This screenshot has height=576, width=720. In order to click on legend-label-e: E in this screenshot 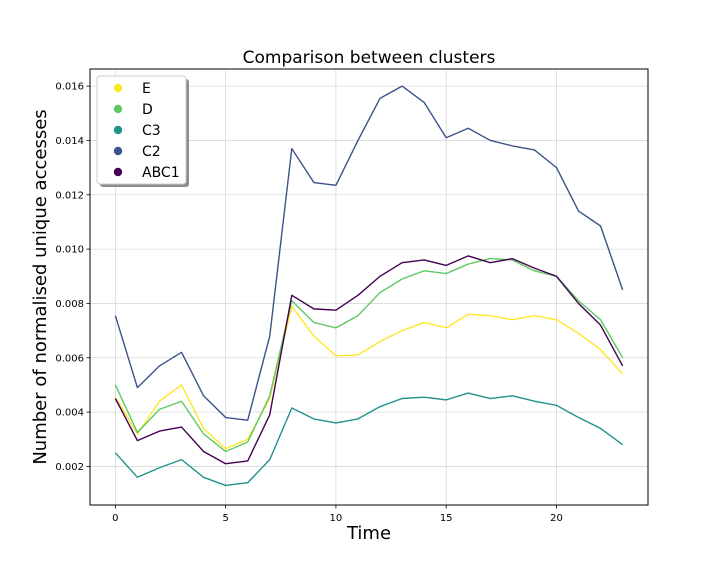, I will do `click(146, 89)`.